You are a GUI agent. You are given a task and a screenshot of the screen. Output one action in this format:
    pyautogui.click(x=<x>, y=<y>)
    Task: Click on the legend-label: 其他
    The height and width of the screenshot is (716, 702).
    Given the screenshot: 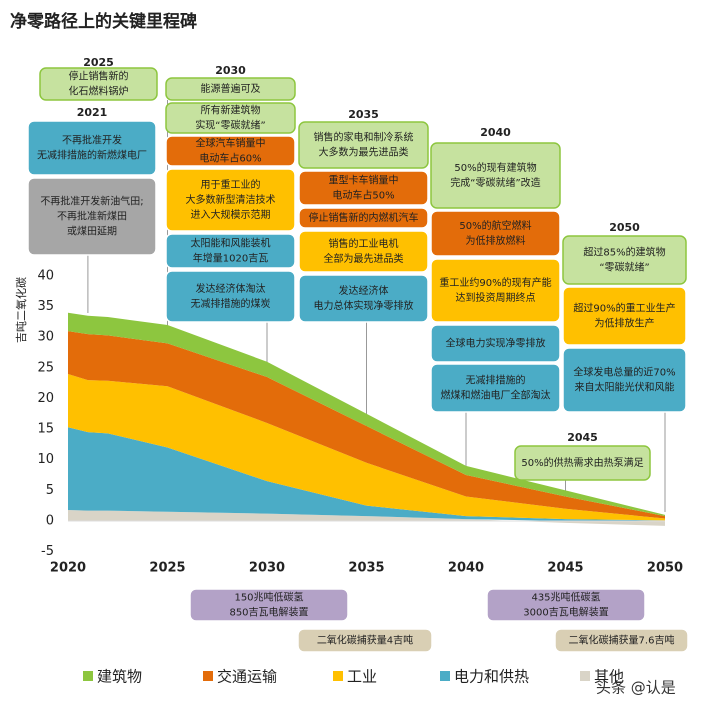 What is the action you would take?
    pyautogui.click(x=609, y=677)
    